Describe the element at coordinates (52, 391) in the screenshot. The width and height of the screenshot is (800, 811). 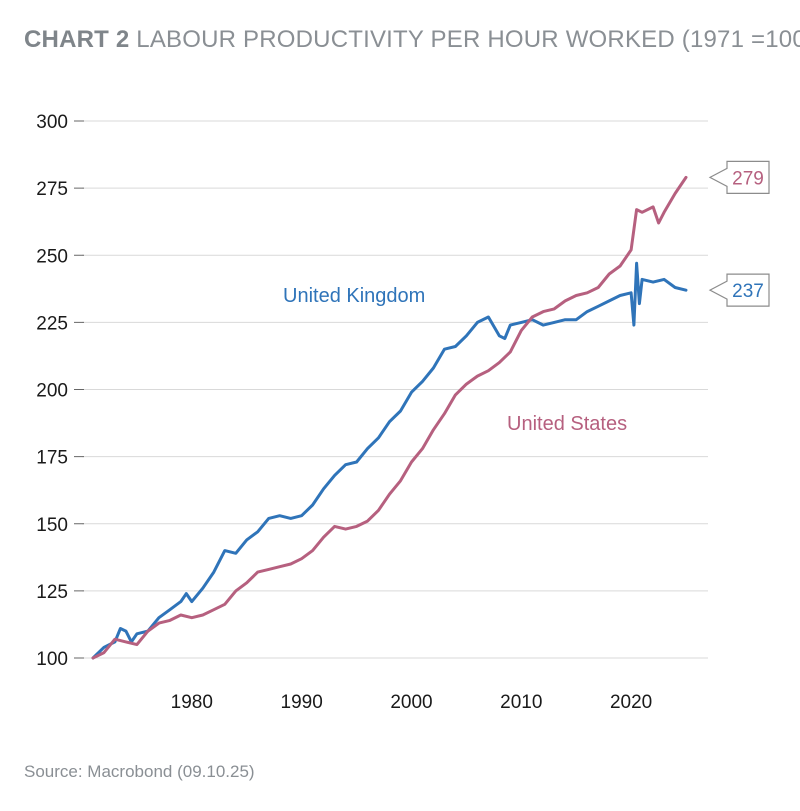
I see `y-tick-label-200: 200` at that location.